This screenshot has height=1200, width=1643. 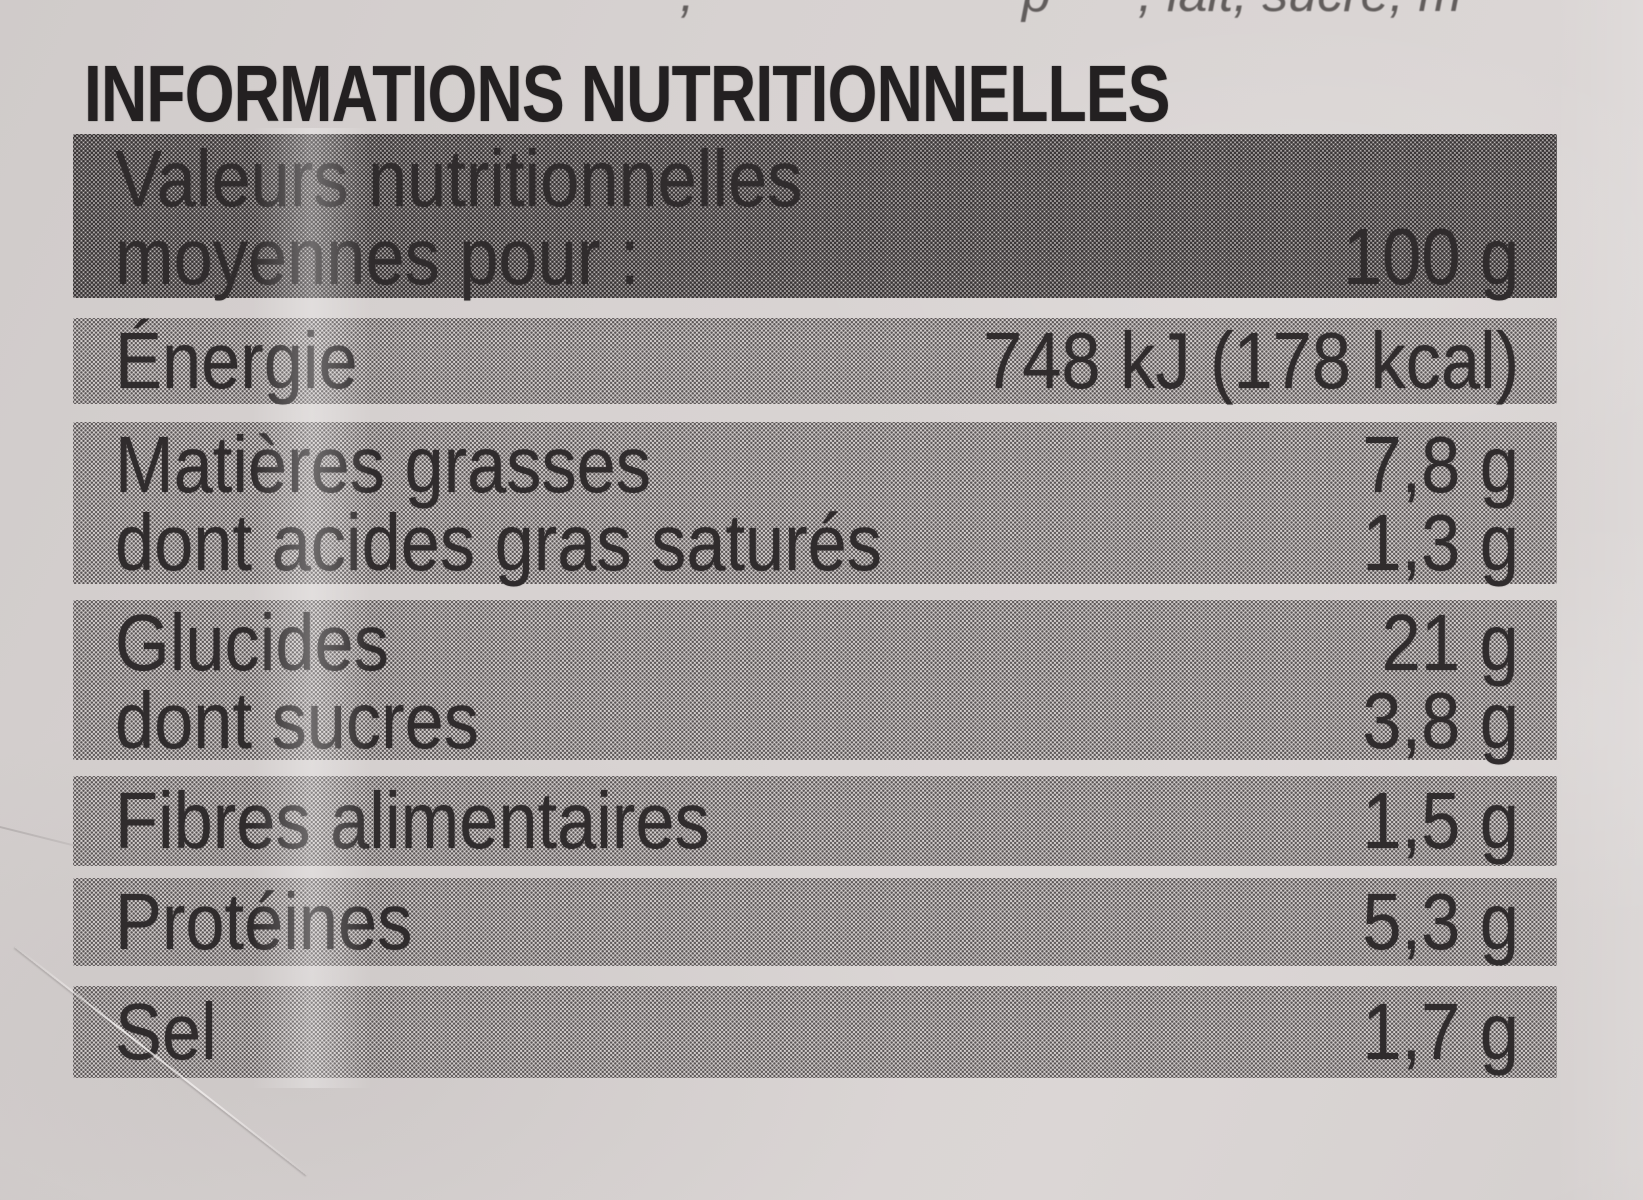 I want to click on nutrient-value: 1,5 g, so click(x=1440, y=820).